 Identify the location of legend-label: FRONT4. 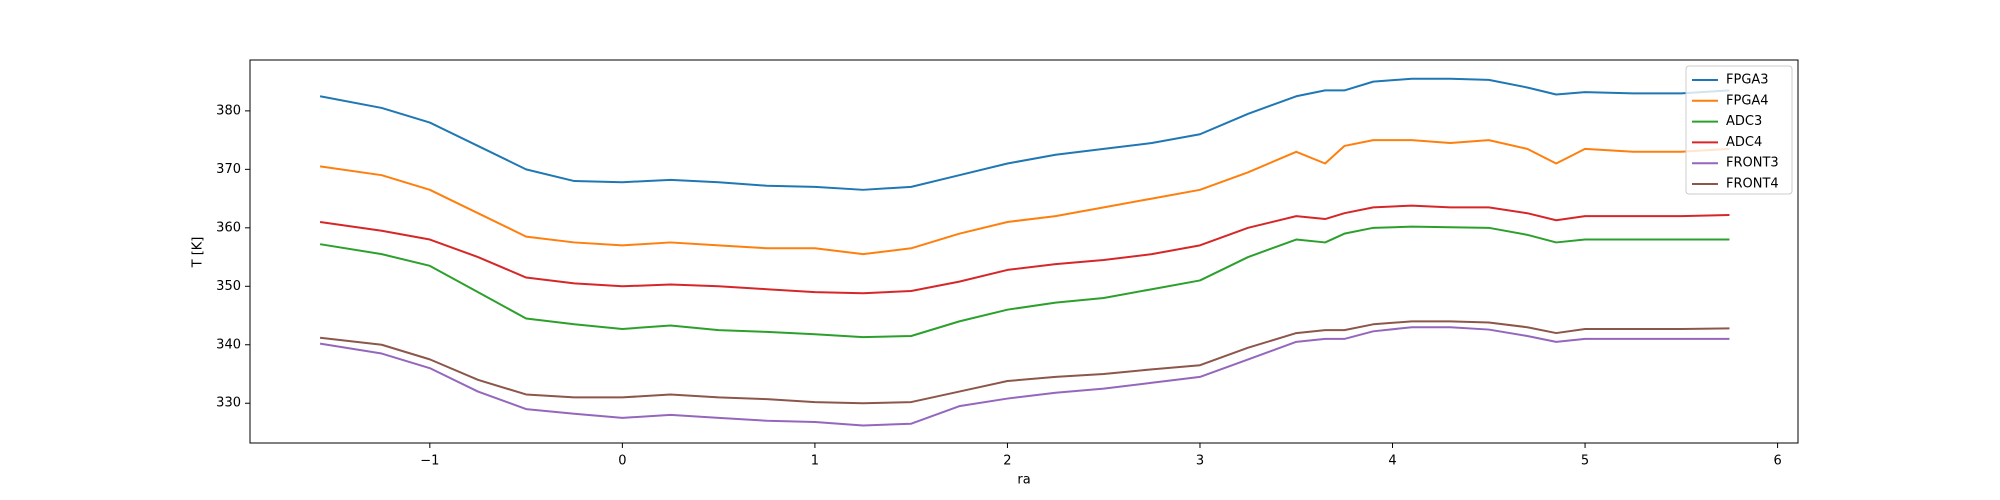
(1752, 184).